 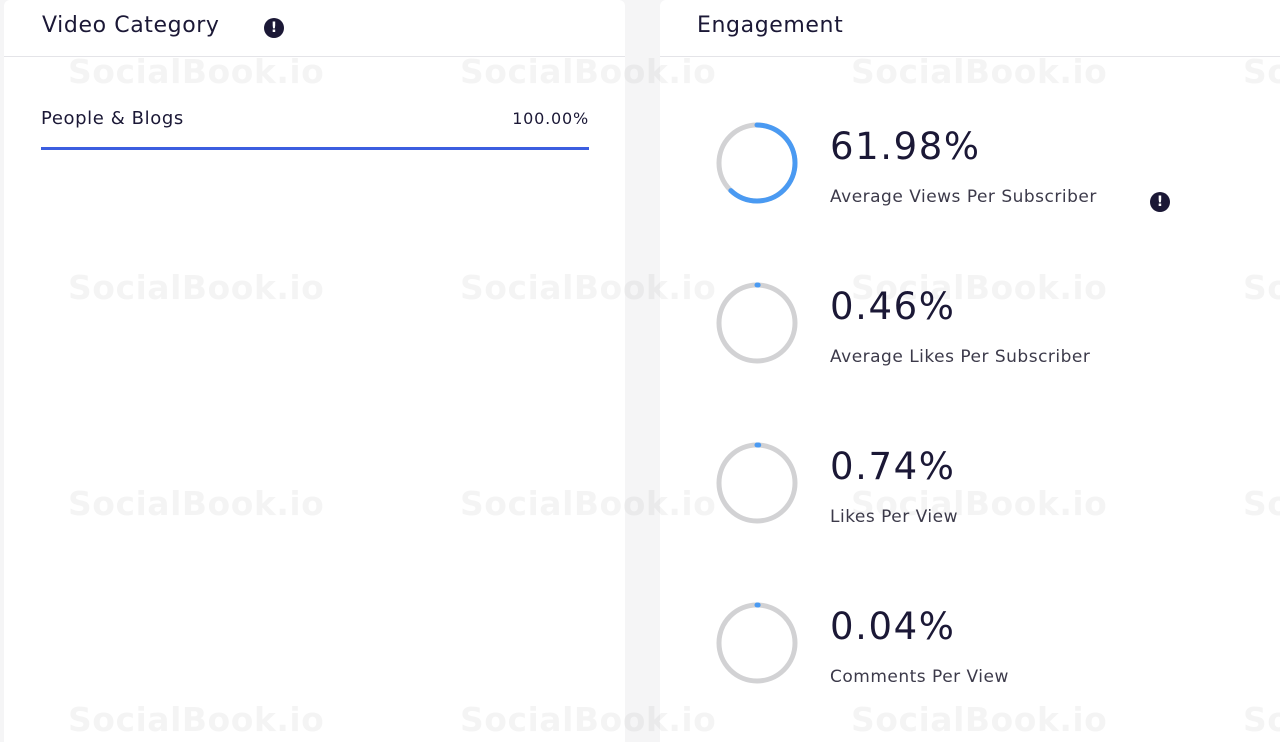 What do you see at coordinates (970, 341) in the screenshot?
I see `metric-average-likes-per-subscriber: 0.46% Average Likes Per Subscriber` at bounding box center [970, 341].